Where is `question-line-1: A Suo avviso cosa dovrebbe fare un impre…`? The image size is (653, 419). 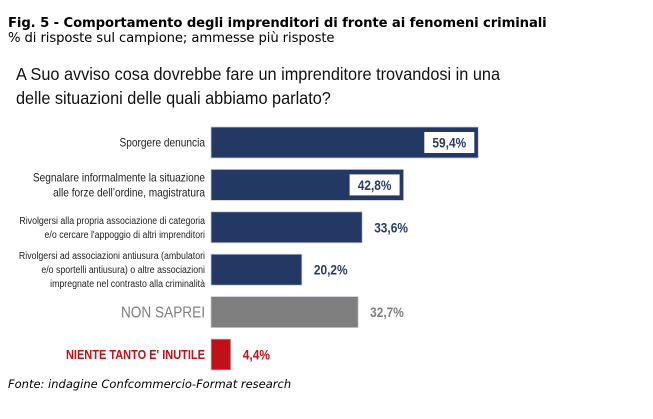
question-line-1: A Suo avviso cosa dovrebbe fare un impre… is located at coordinates (258, 74).